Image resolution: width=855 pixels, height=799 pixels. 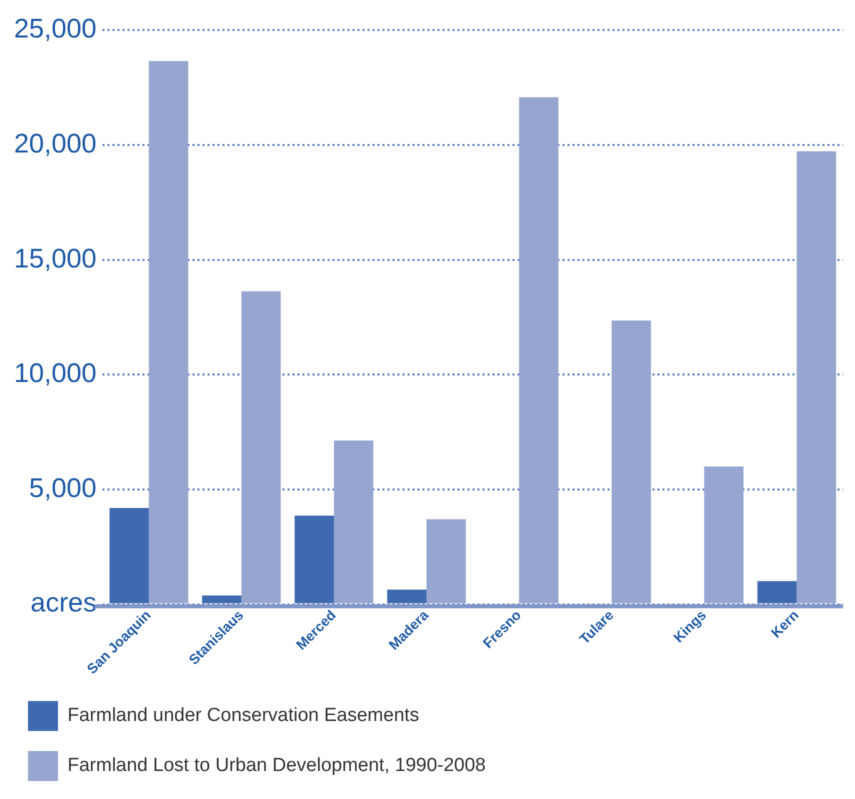 I want to click on legend-label: Farmland Lost to Urban Development, 1990-2008, so click(x=277, y=765).